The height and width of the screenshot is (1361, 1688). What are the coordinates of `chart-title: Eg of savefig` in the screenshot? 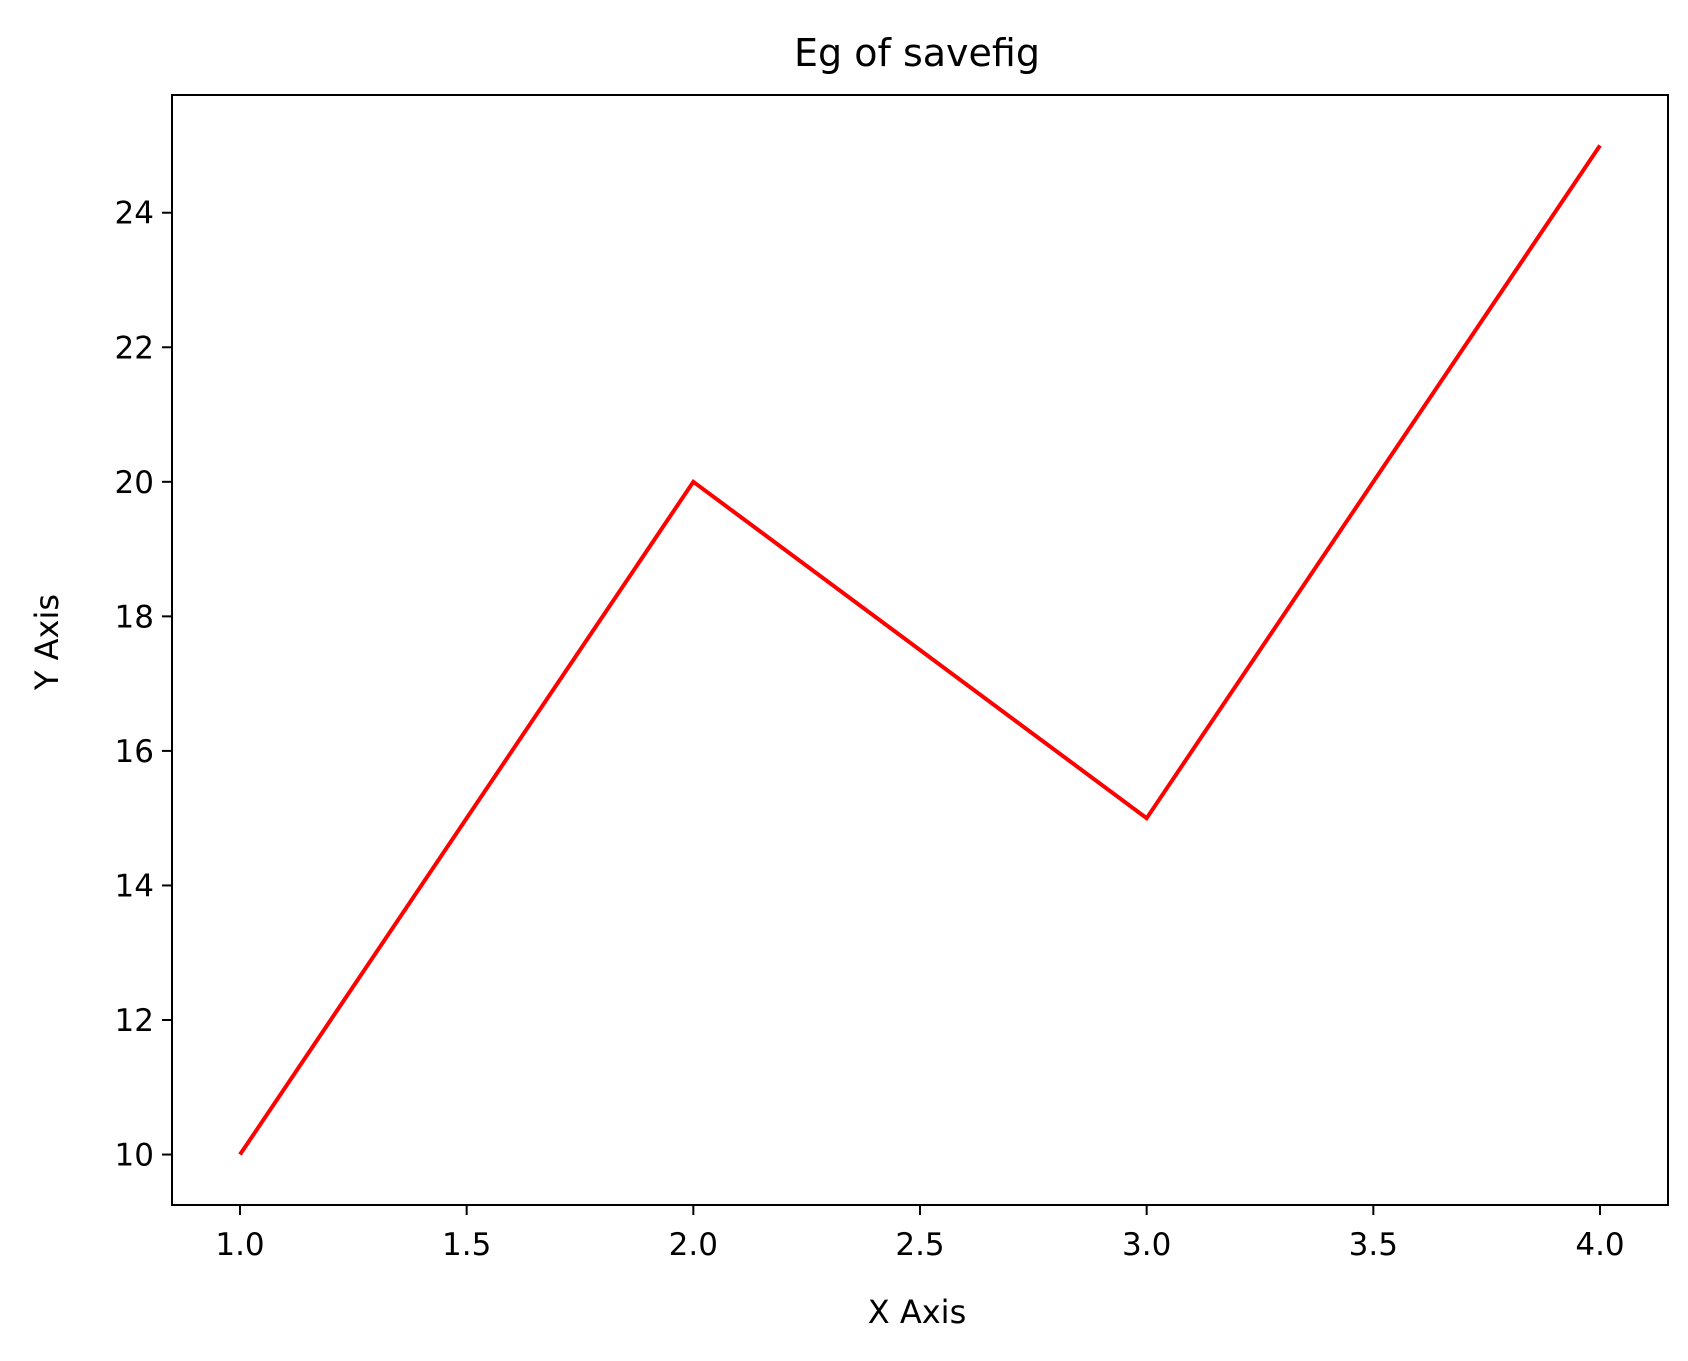 It's located at (917, 53).